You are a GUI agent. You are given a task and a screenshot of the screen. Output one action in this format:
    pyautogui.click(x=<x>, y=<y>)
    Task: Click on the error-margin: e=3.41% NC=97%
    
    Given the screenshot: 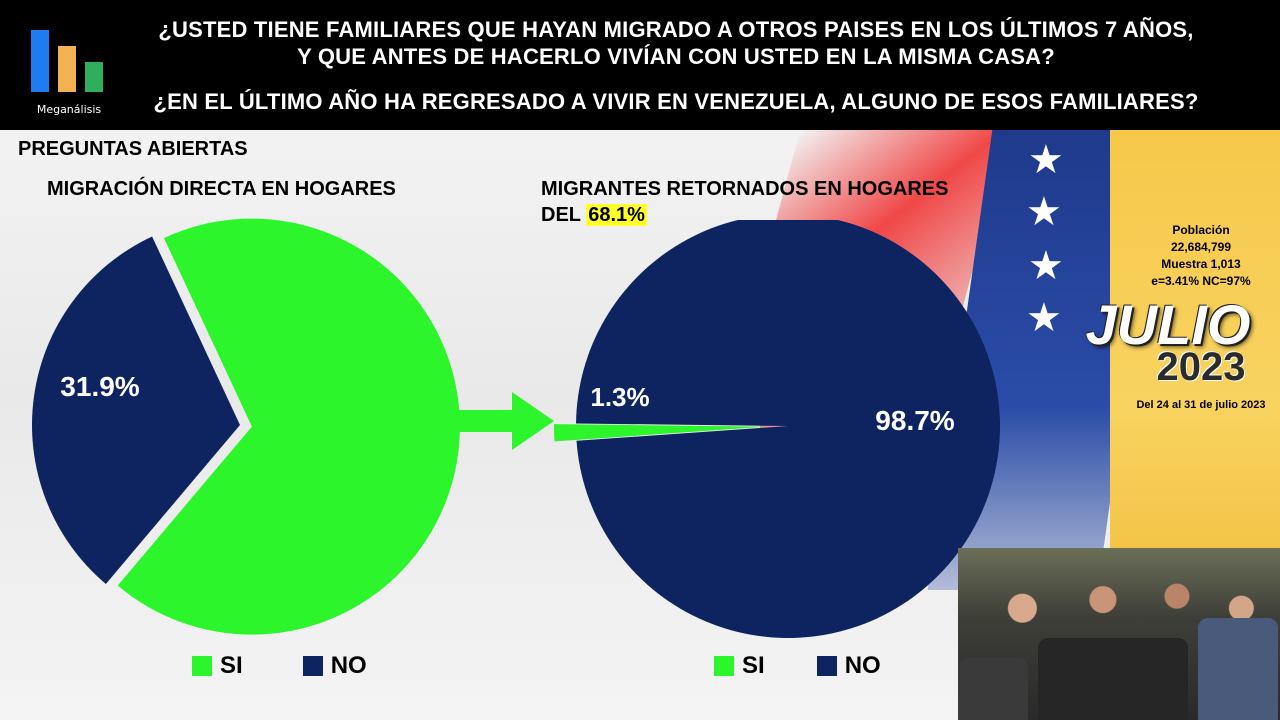 What is the action you would take?
    pyautogui.click(x=1201, y=281)
    